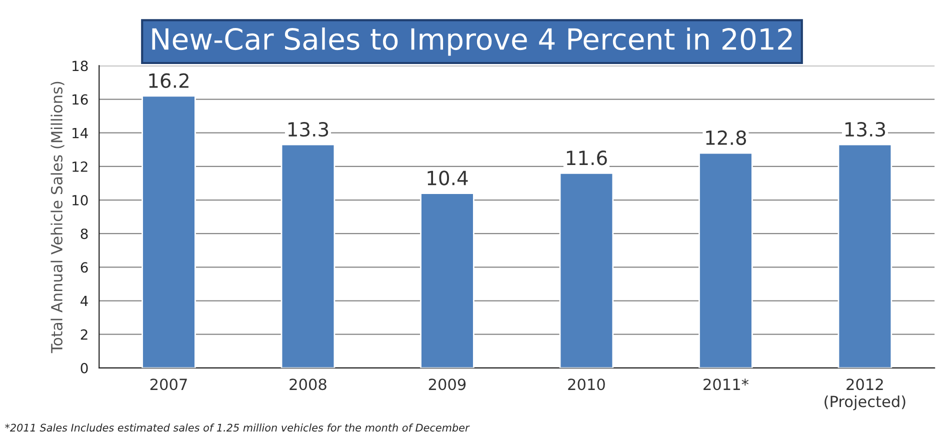  I want to click on y-tick-label: 0, so click(84, 368).